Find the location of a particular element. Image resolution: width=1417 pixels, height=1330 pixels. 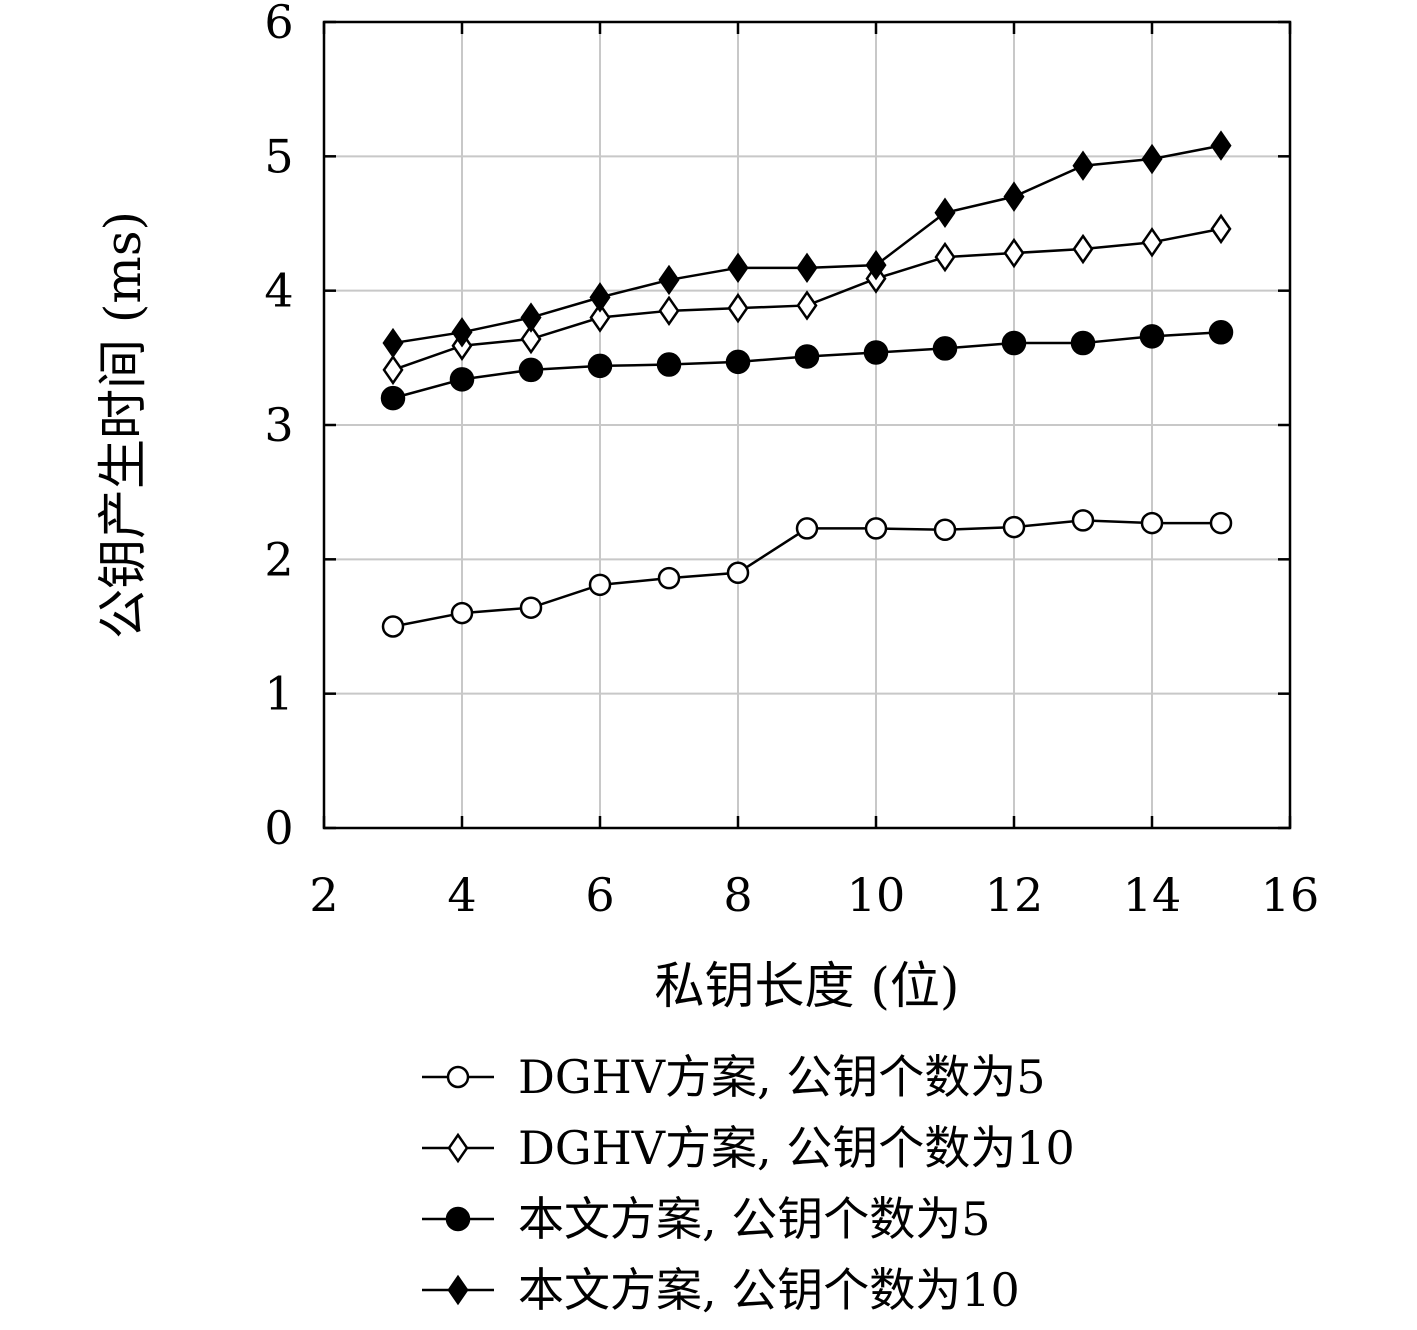

y-tick-label: 0 is located at coordinates (278, 828).